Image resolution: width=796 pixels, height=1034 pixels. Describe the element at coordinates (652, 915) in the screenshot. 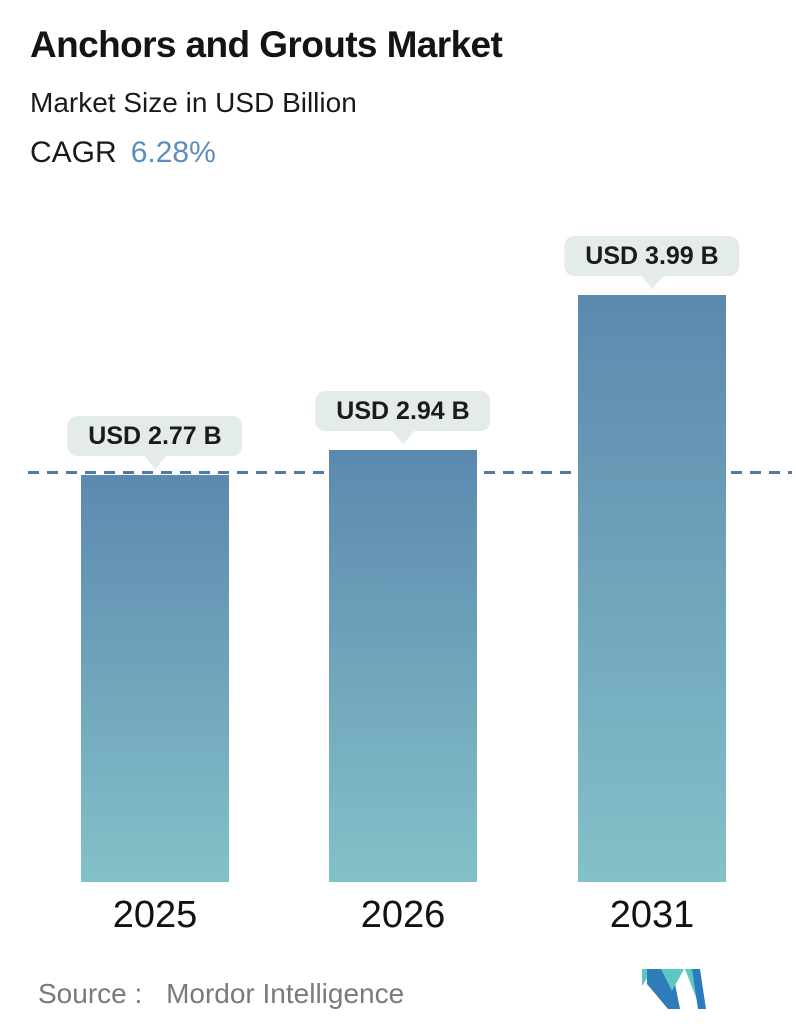

I see `x-axis-label-2031: 2031` at that location.